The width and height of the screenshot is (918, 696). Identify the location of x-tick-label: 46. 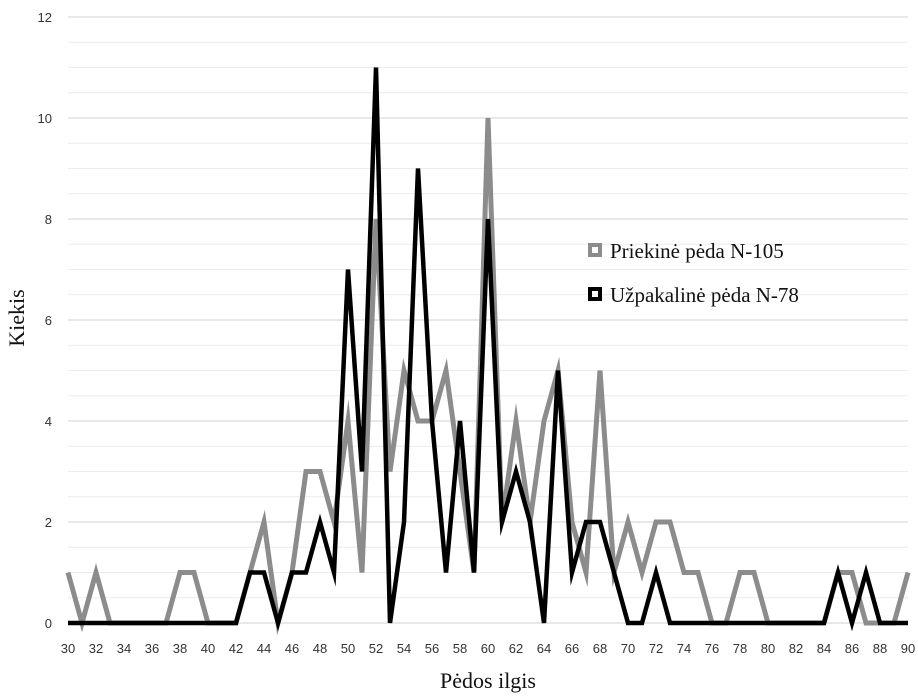
(292, 648).